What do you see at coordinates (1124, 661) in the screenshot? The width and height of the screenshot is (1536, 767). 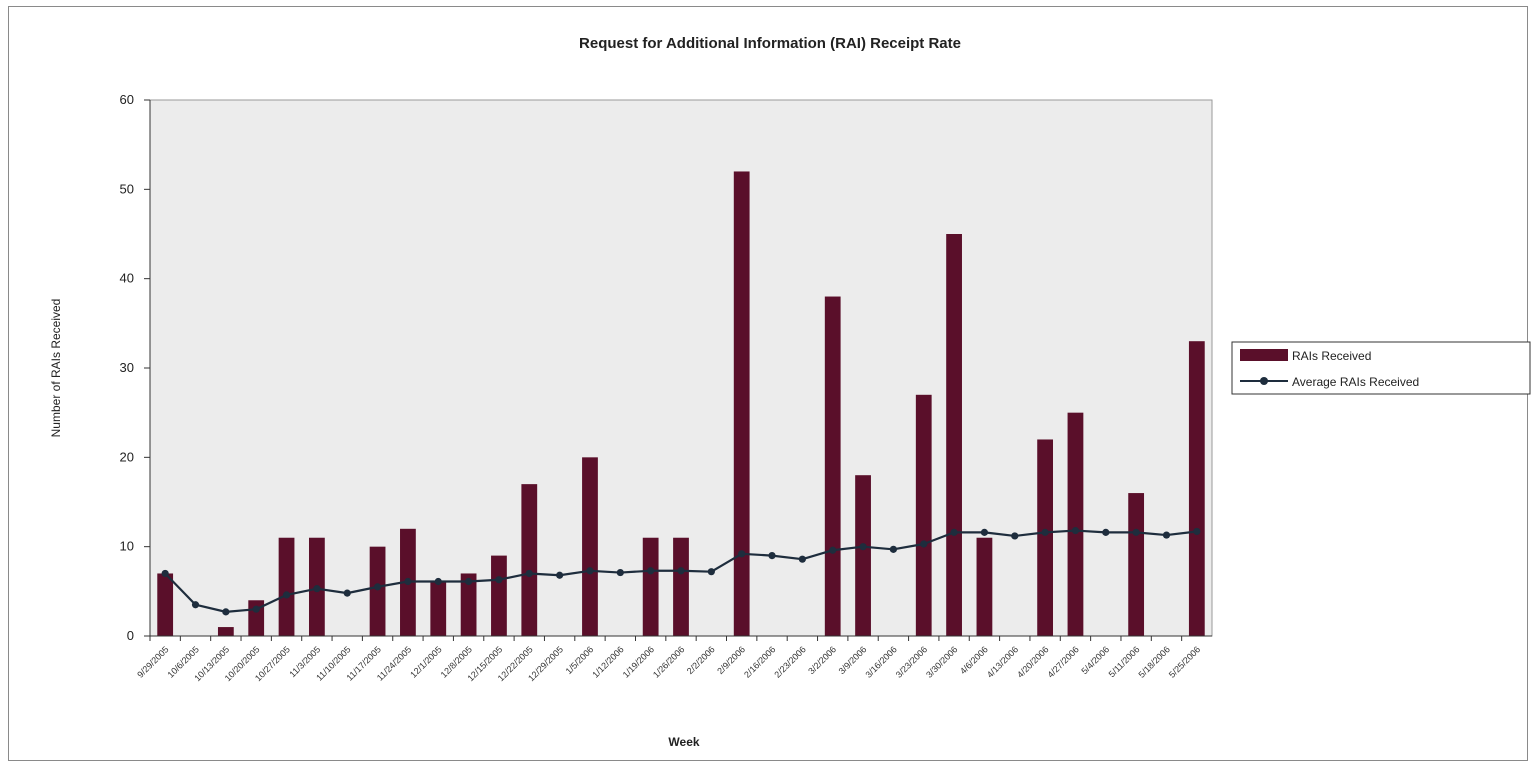 I see `x-tick-label: 5/11/2006` at bounding box center [1124, 661].